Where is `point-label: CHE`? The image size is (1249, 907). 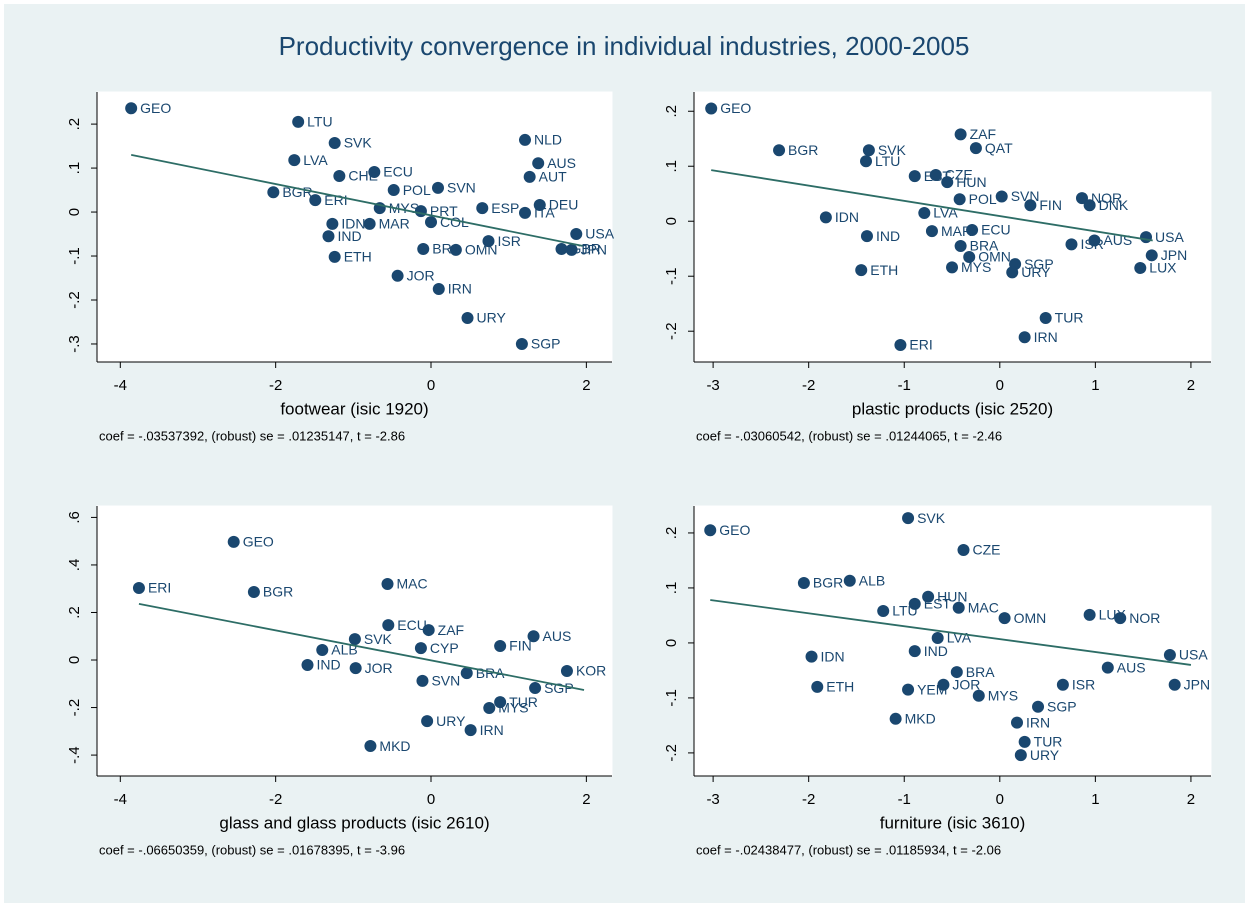
point-label: CHE is located at coordinates (363, 176).